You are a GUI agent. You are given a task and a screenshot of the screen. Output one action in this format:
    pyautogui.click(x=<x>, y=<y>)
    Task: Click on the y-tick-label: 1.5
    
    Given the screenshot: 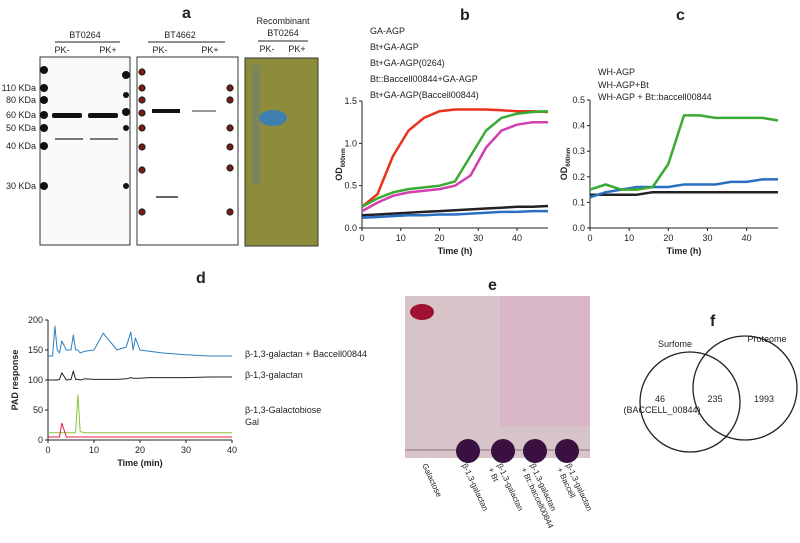 What is the action you would take?
    pyautogui.click(x=350, y=101)
    